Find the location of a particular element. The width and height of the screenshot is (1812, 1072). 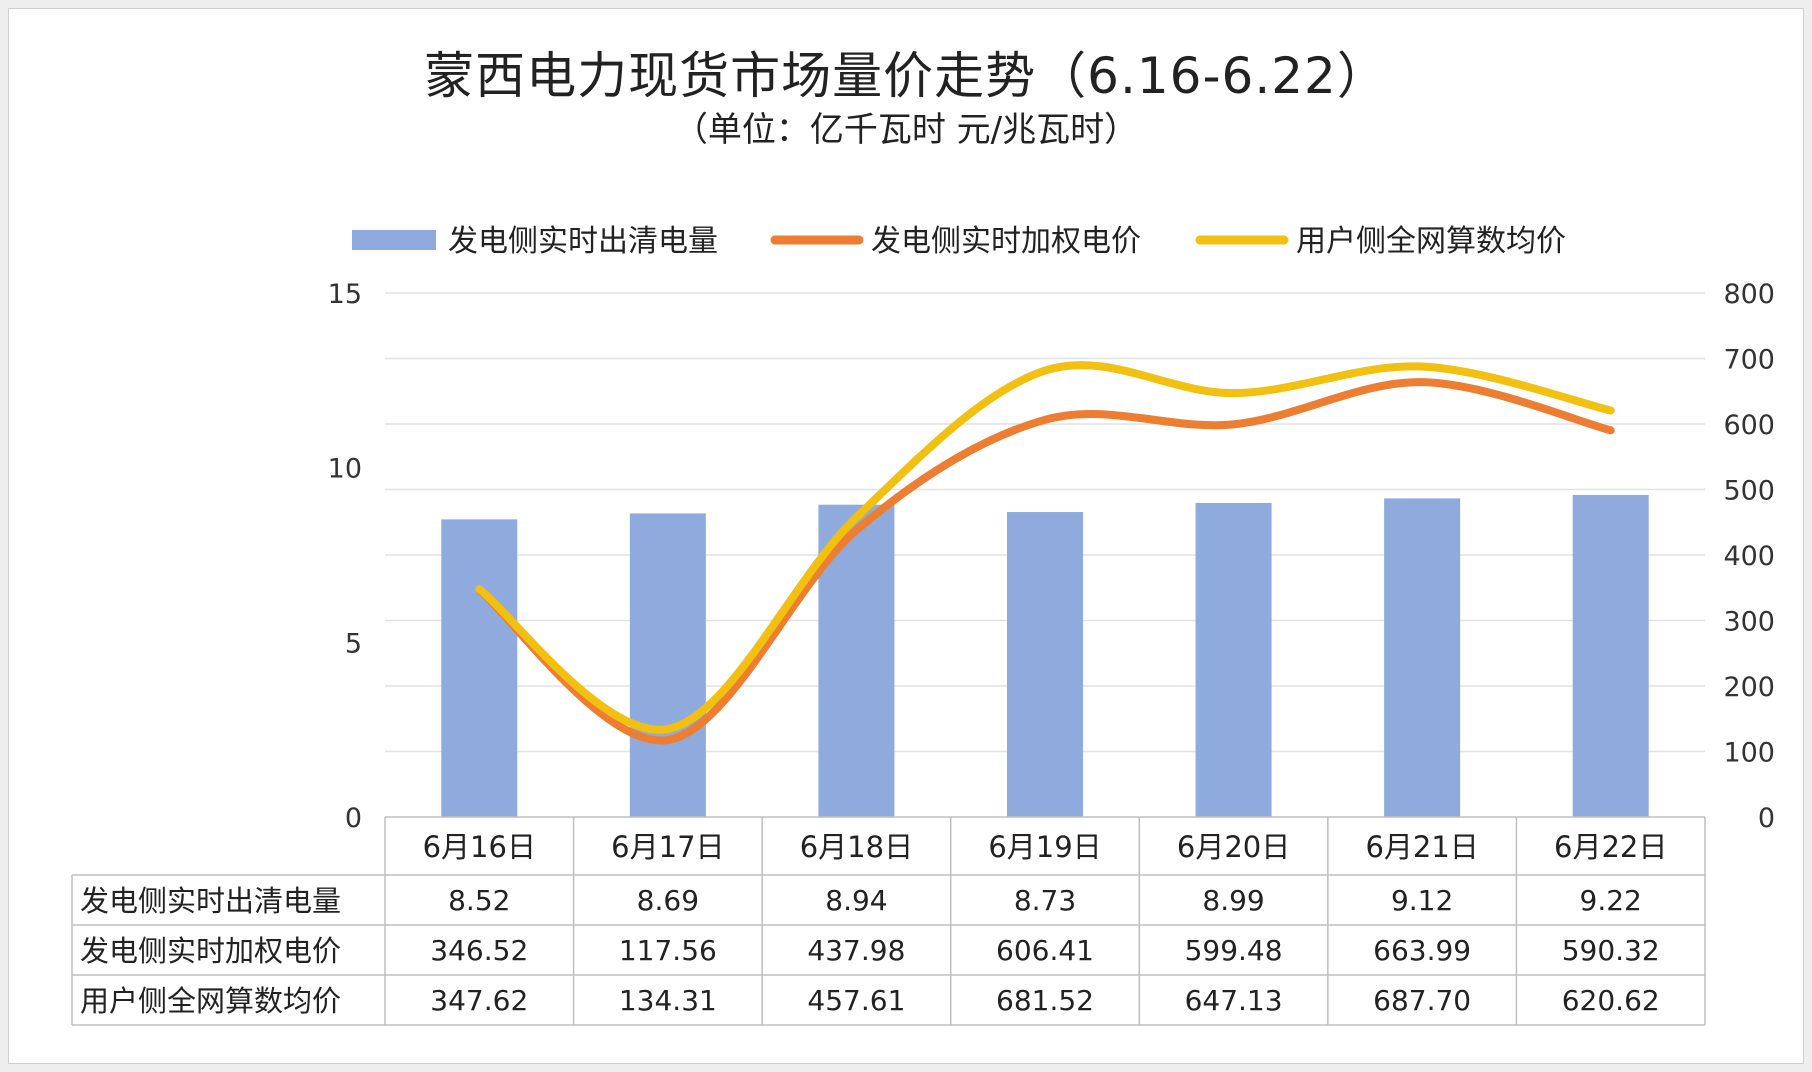

y-right-tick-label: 800 is located at coordinates (1749, 294).